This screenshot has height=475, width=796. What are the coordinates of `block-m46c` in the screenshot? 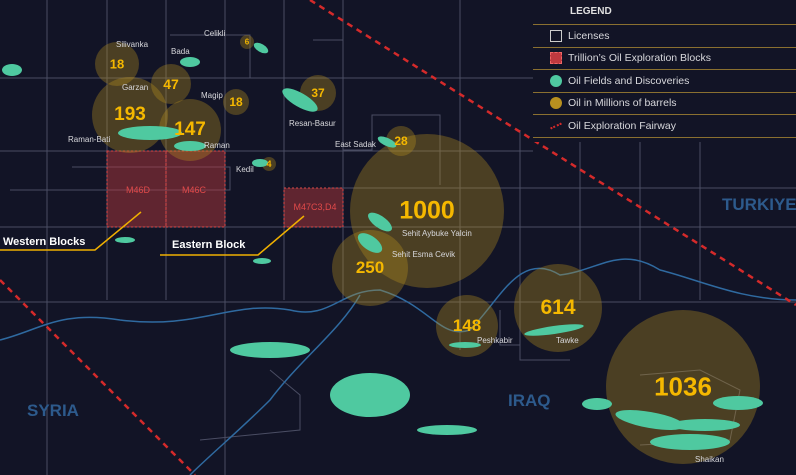 It's located at (195, 189).